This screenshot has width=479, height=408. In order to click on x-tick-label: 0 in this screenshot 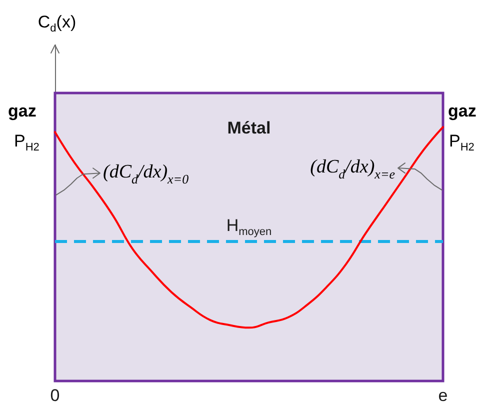, I will do `click(55, 395)`.